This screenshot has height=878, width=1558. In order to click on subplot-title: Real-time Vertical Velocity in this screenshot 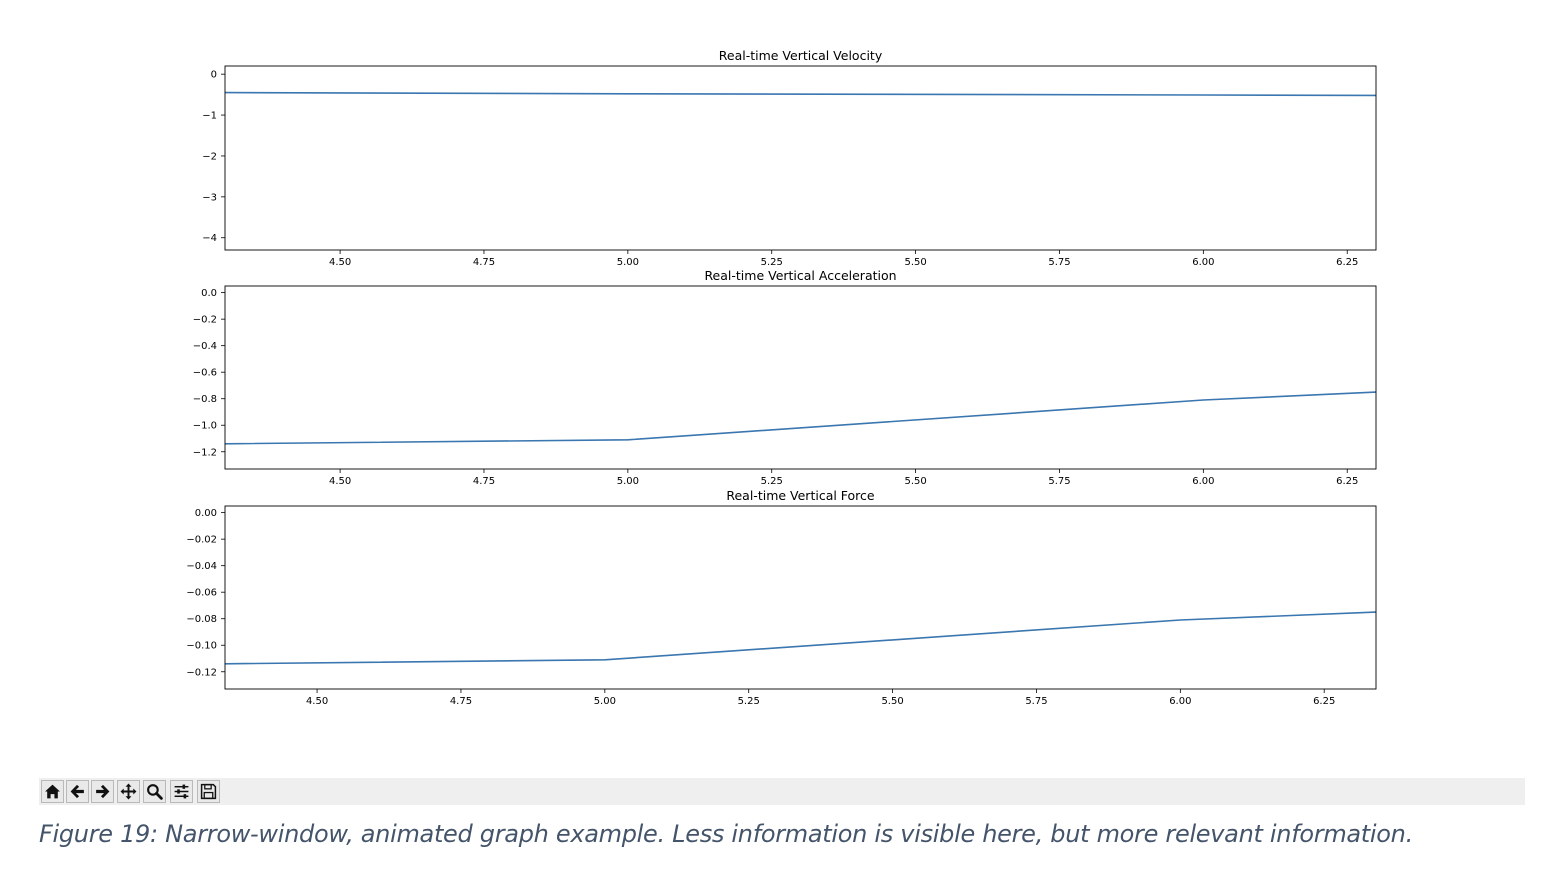, I will do `click(801, 55)`.